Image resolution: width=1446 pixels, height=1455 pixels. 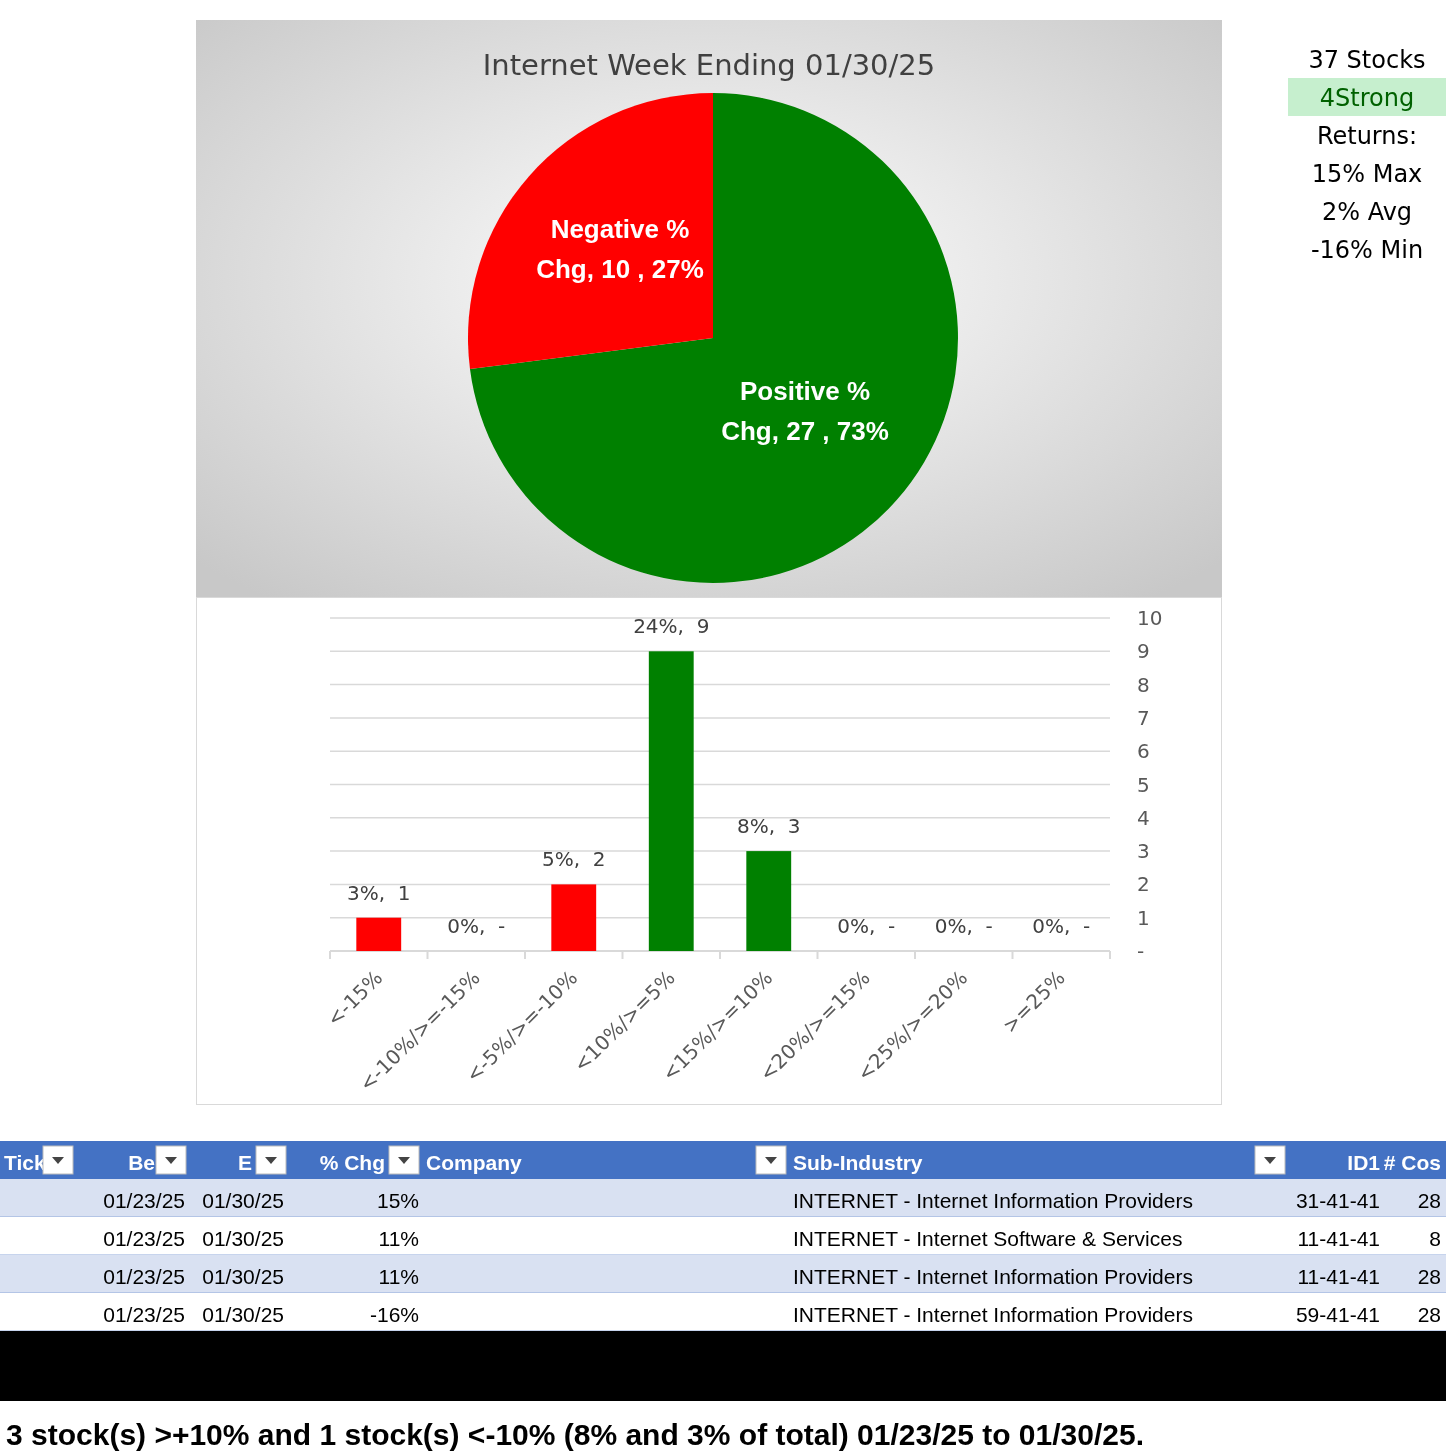 I want to click on category-label: % Chg, so click(x=352, y=1162).